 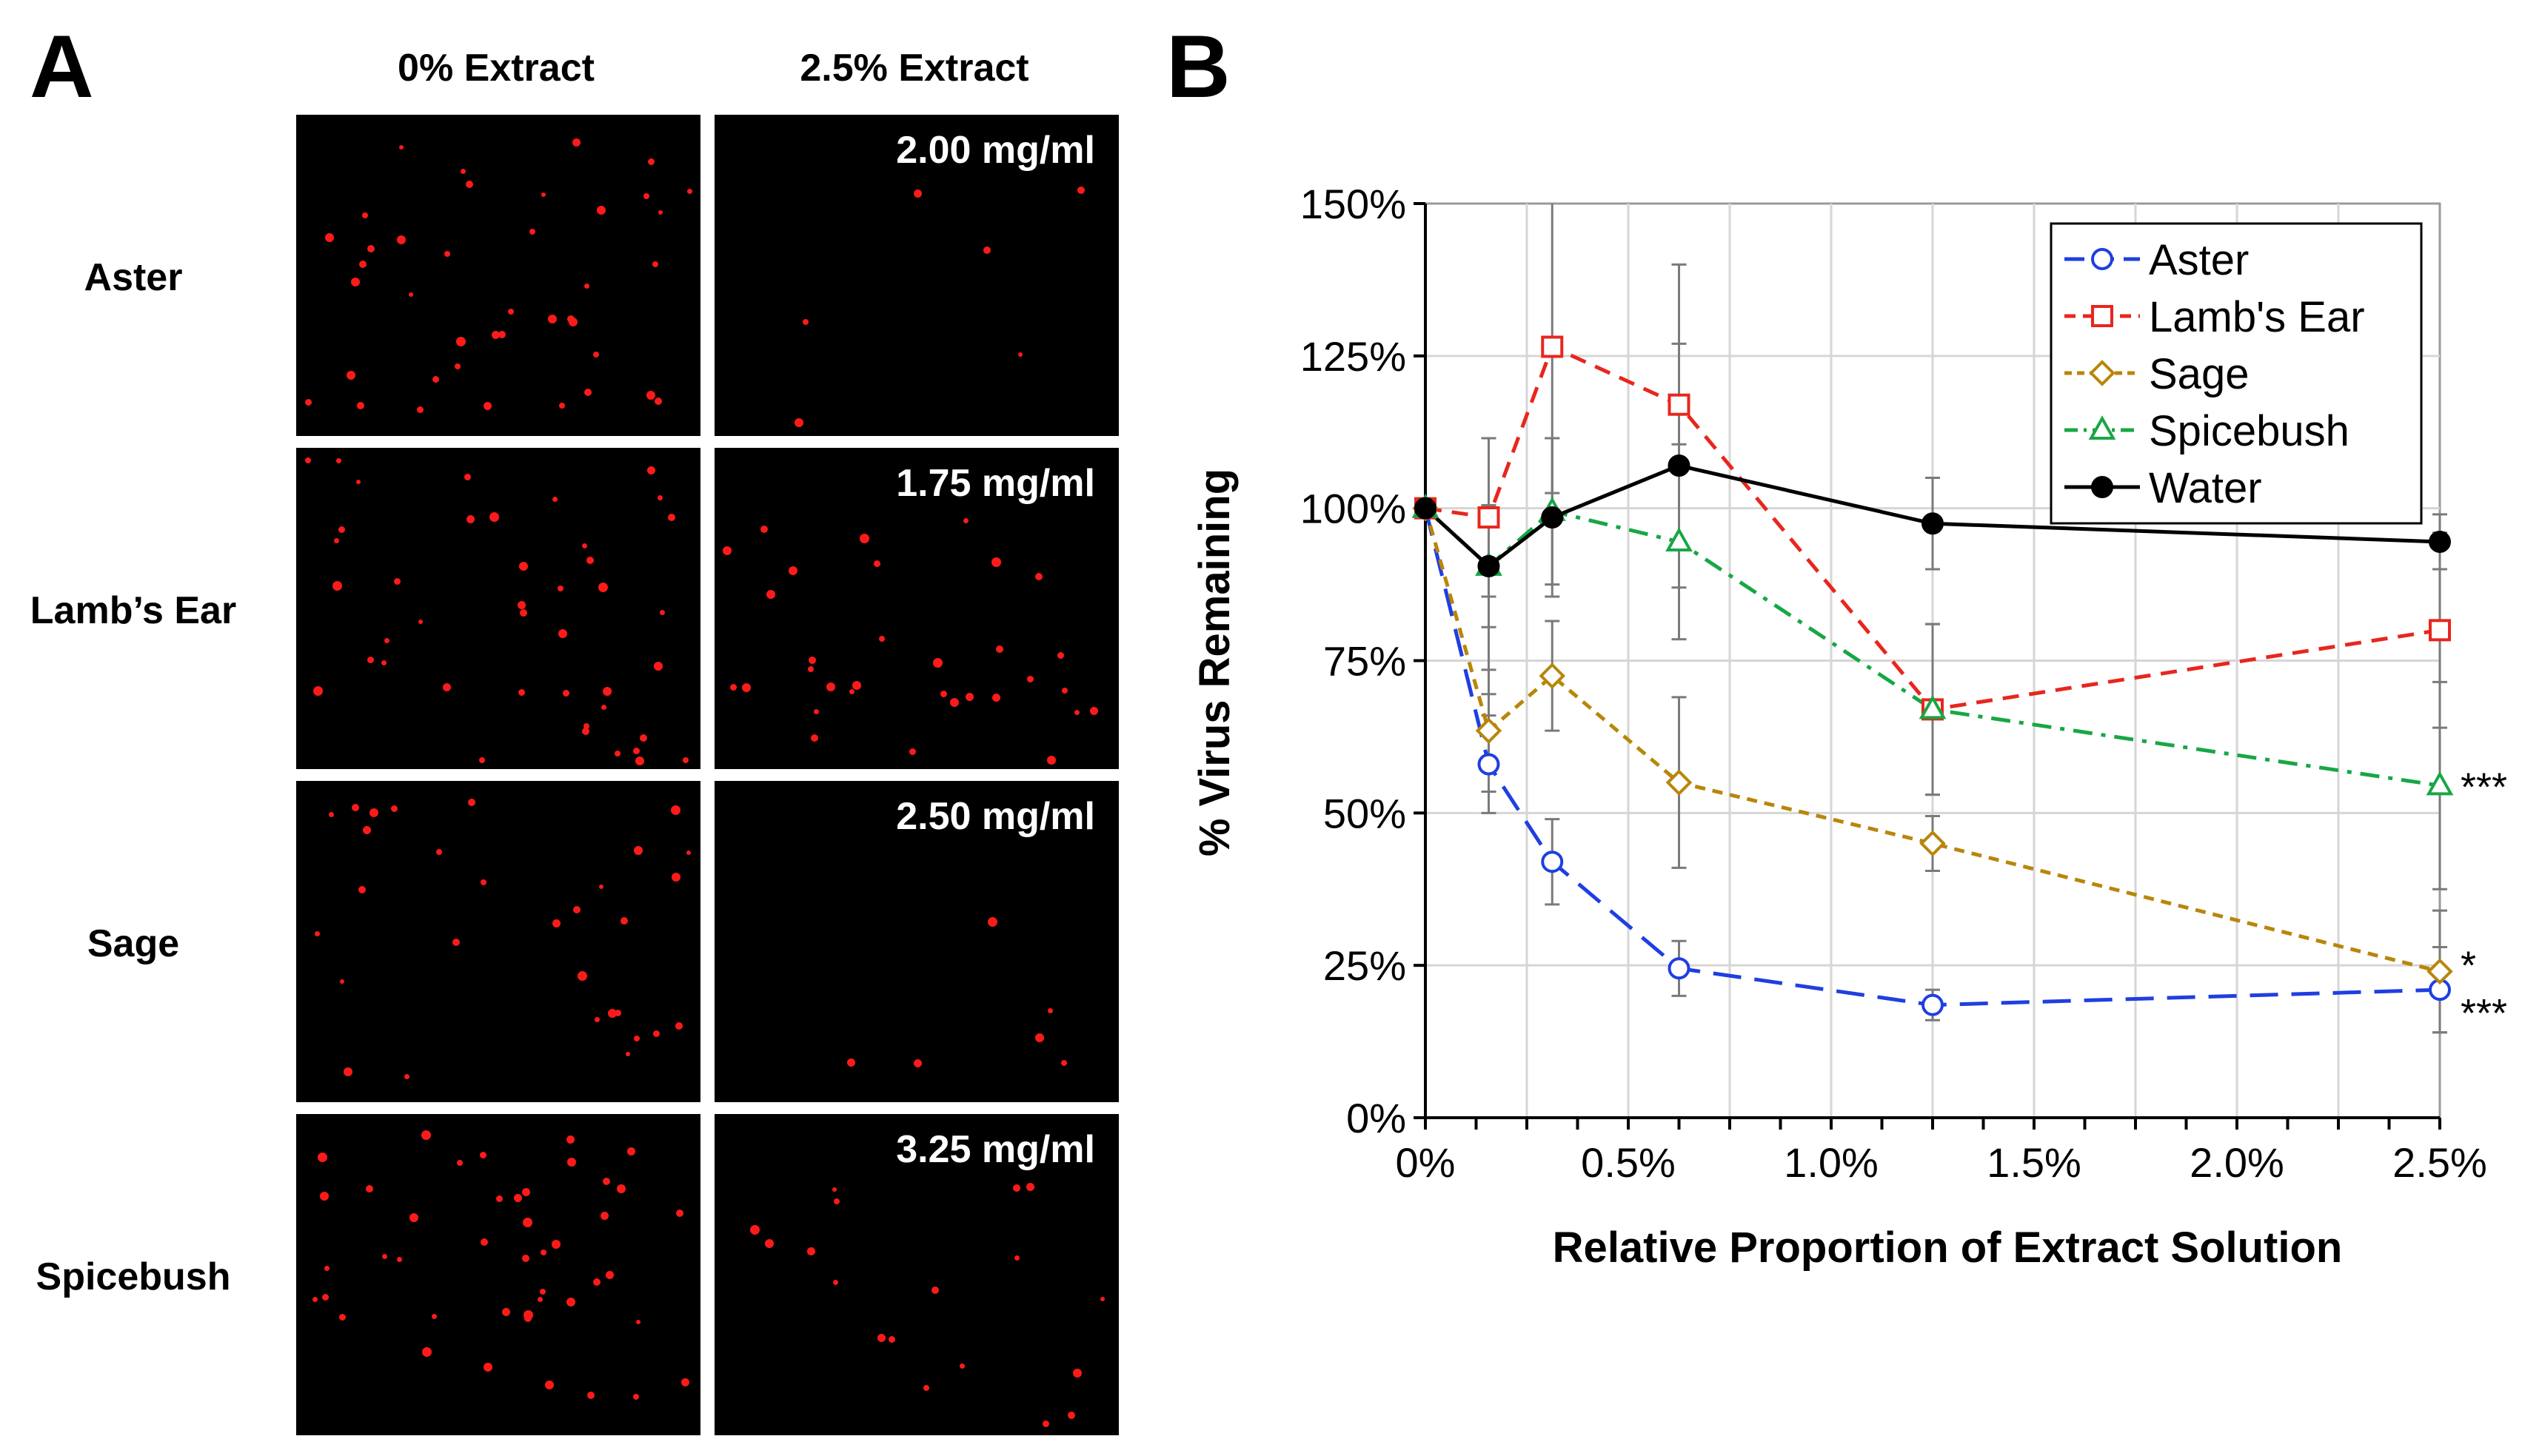 What do you see at coordinates (1832, 1162) in the screenshot?
I see `x-tick-label: 1.0%` at bounding box center [1832, 1162].